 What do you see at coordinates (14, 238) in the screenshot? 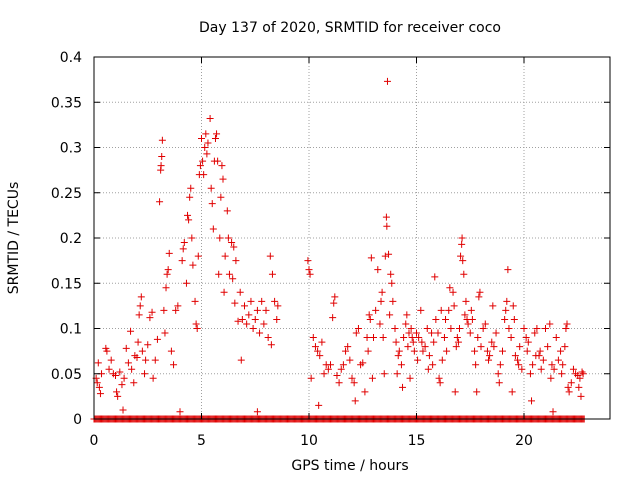
I see `y-axis-label: SRMTID / TECUs` at bounding box center [14, 238].